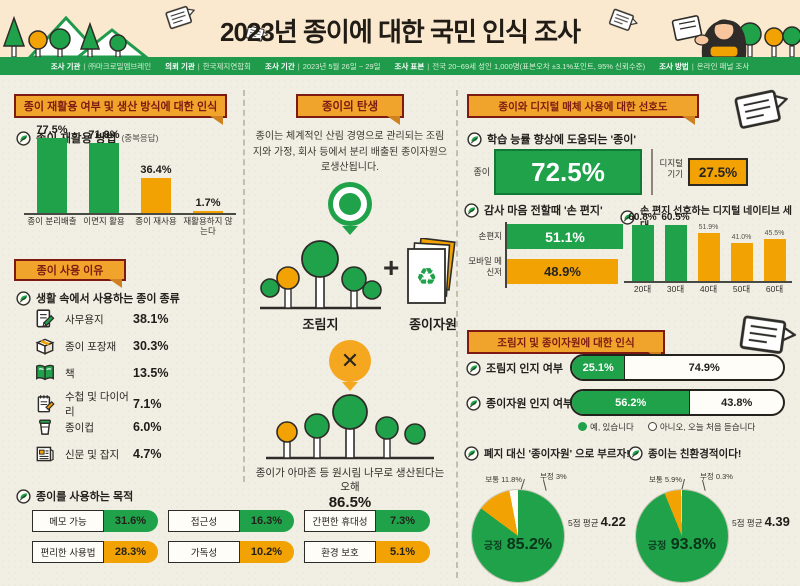  Describe the element at coordinates (350, 502) in the screenshot. I see `myth-value: 86.5%` at that location.